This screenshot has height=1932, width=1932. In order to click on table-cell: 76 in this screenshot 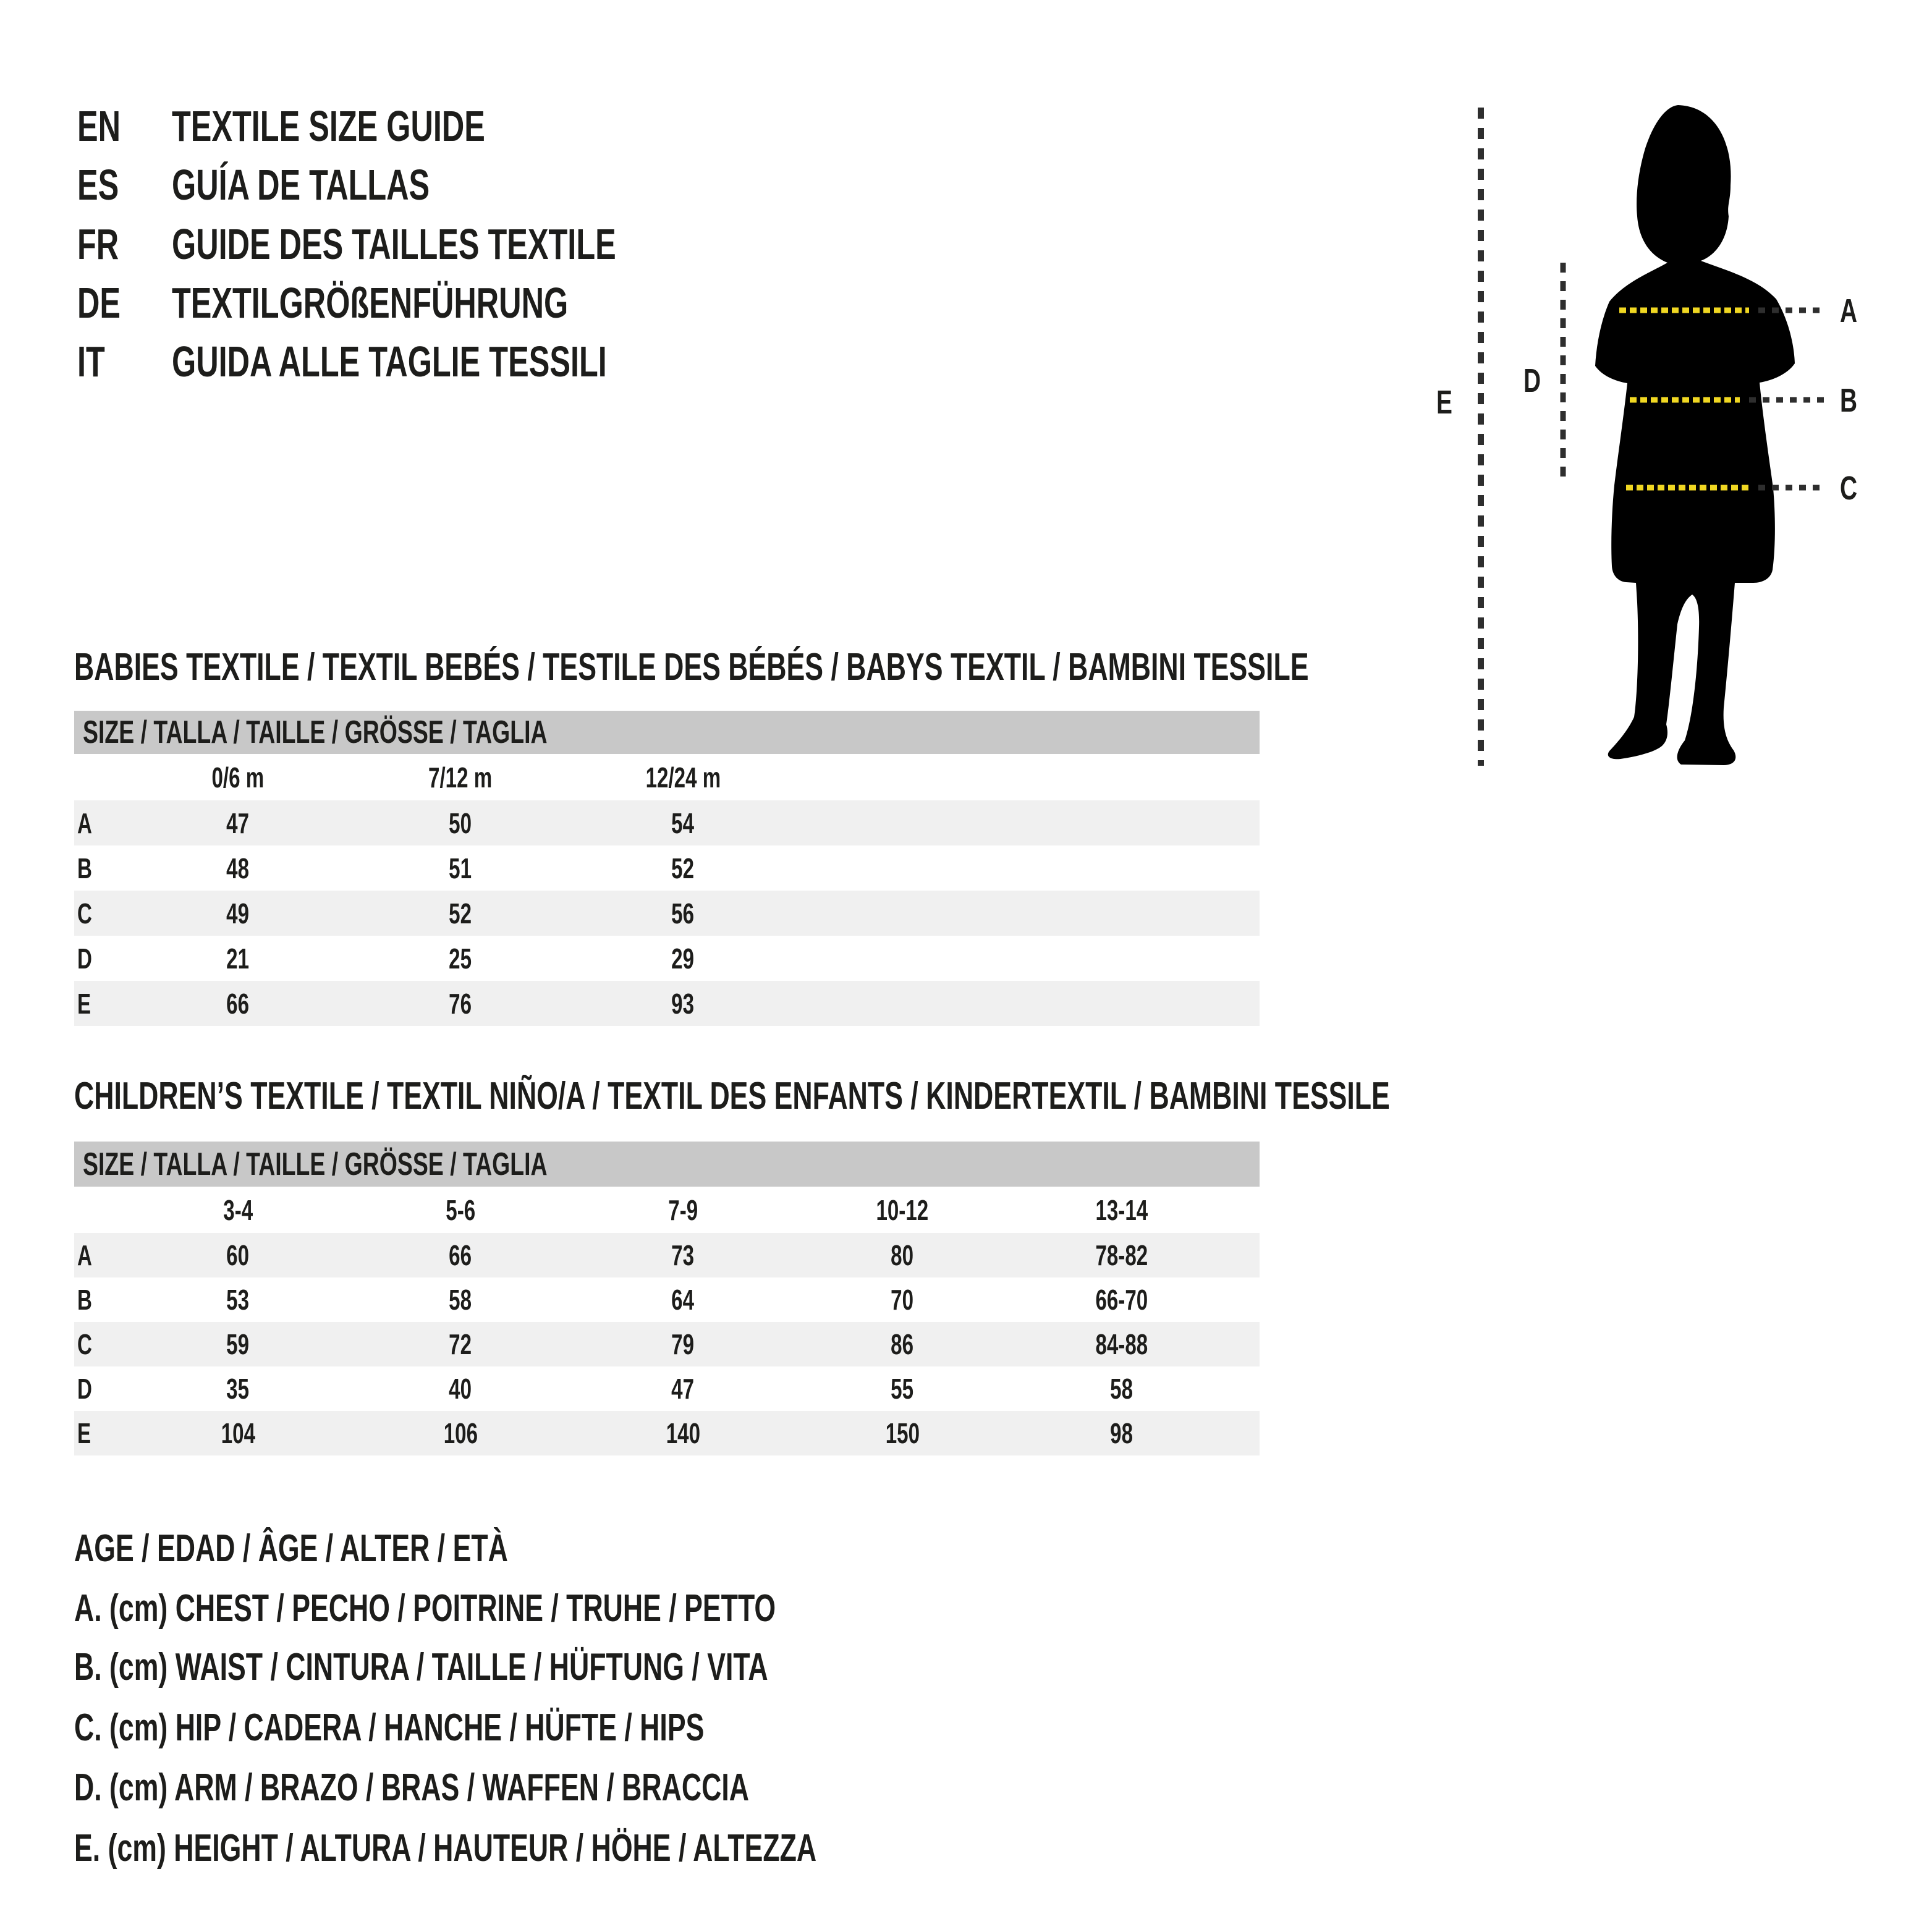, I will do `click(460, 1003)`.